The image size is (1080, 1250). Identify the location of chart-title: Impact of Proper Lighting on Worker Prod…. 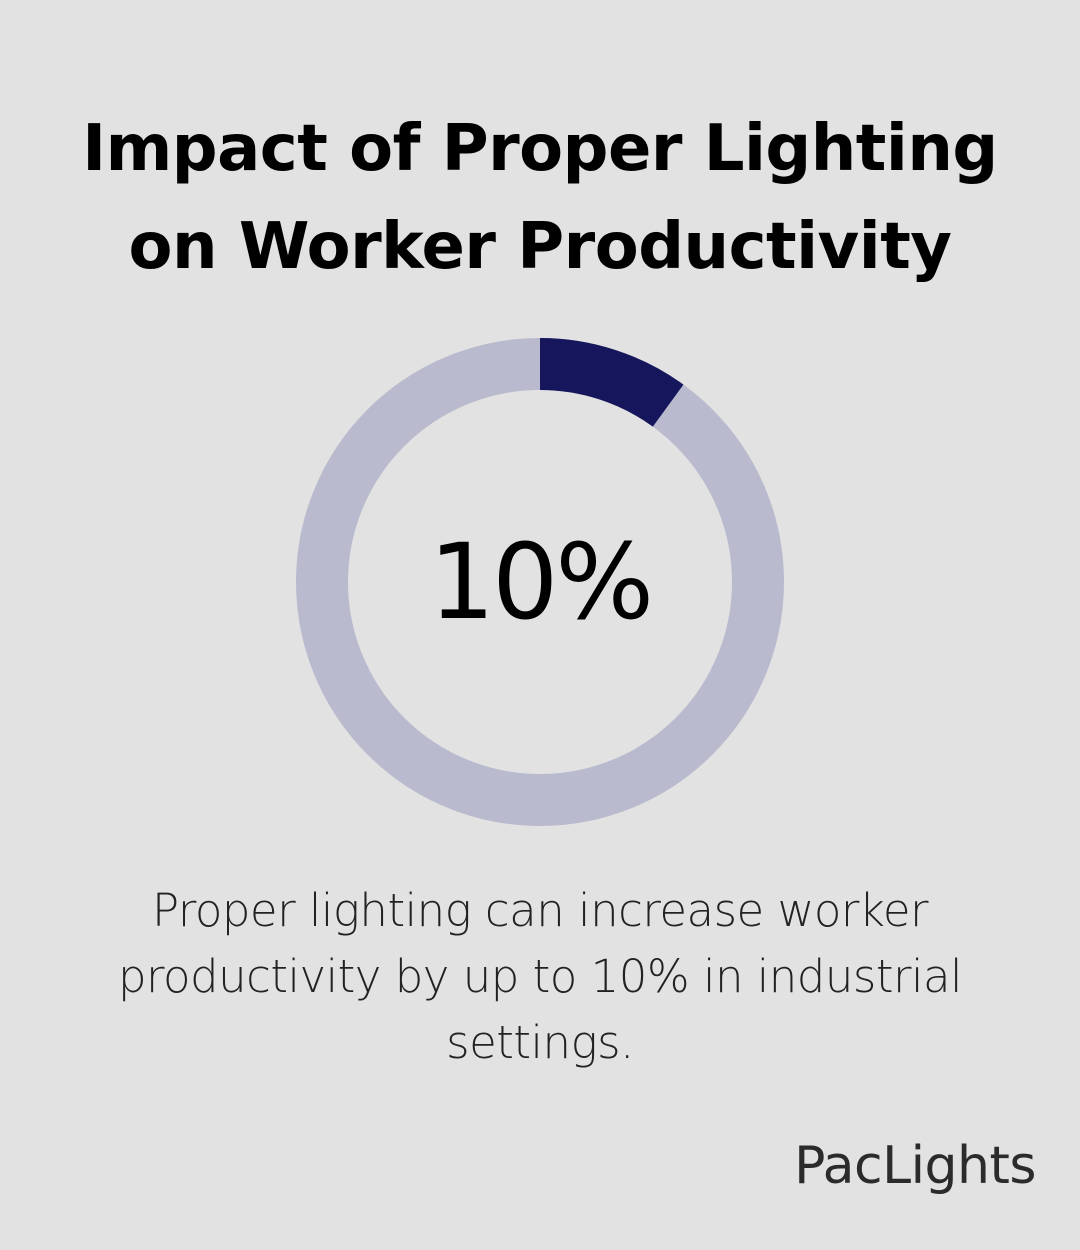
(540, 198).